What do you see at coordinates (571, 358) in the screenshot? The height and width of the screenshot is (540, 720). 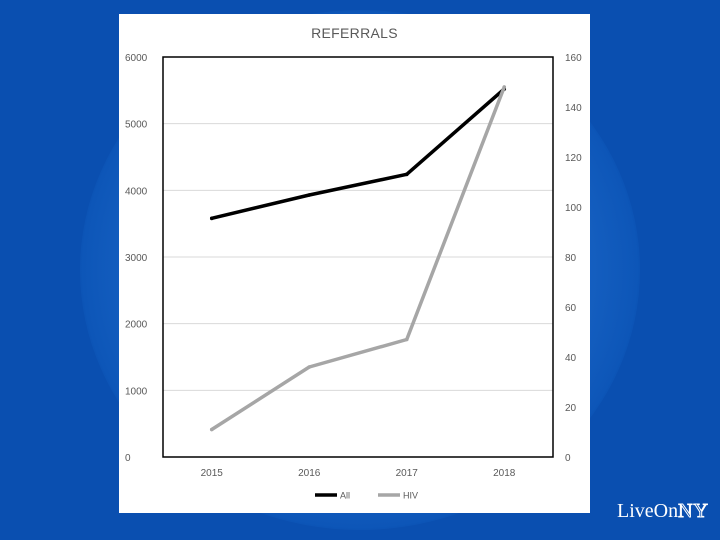 I see `right-axis-tick-label: 40` at bounding box center [571, 358].